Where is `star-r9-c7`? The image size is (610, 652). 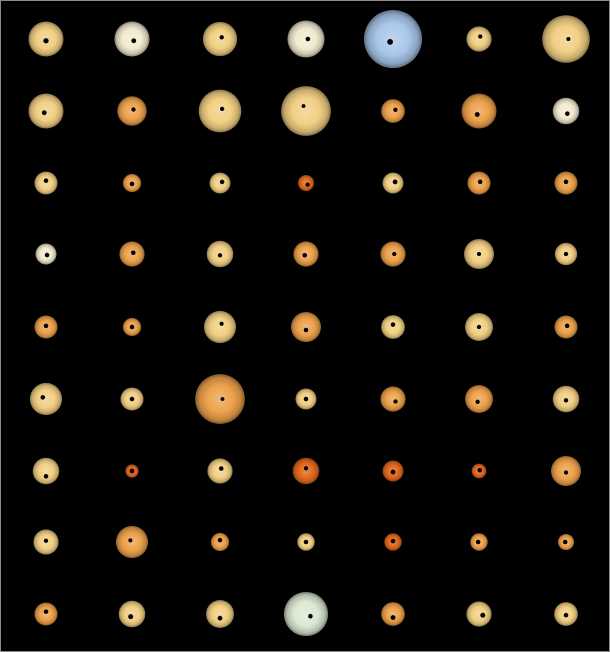 star-r9-c7 is located at coordinates (566, 614).